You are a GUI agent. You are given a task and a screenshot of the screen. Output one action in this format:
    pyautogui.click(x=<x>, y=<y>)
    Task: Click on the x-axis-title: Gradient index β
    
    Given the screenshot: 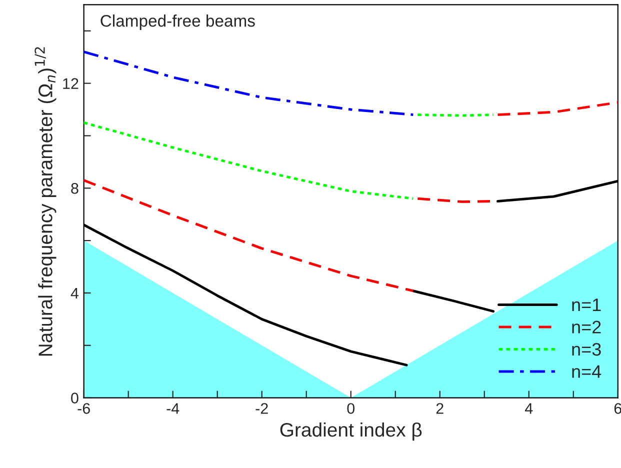 What is the action you would take?
    pyautogui.click(x=351, y=431)
    